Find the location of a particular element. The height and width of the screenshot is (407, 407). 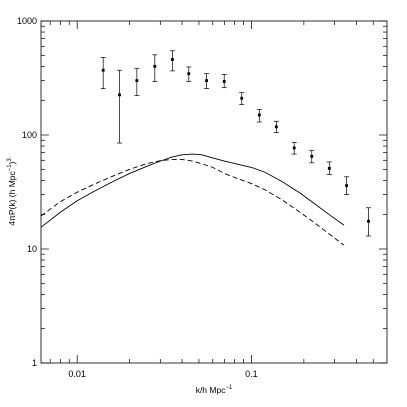

x-tick-label: 0.1 is located at coordinates (251, 374).